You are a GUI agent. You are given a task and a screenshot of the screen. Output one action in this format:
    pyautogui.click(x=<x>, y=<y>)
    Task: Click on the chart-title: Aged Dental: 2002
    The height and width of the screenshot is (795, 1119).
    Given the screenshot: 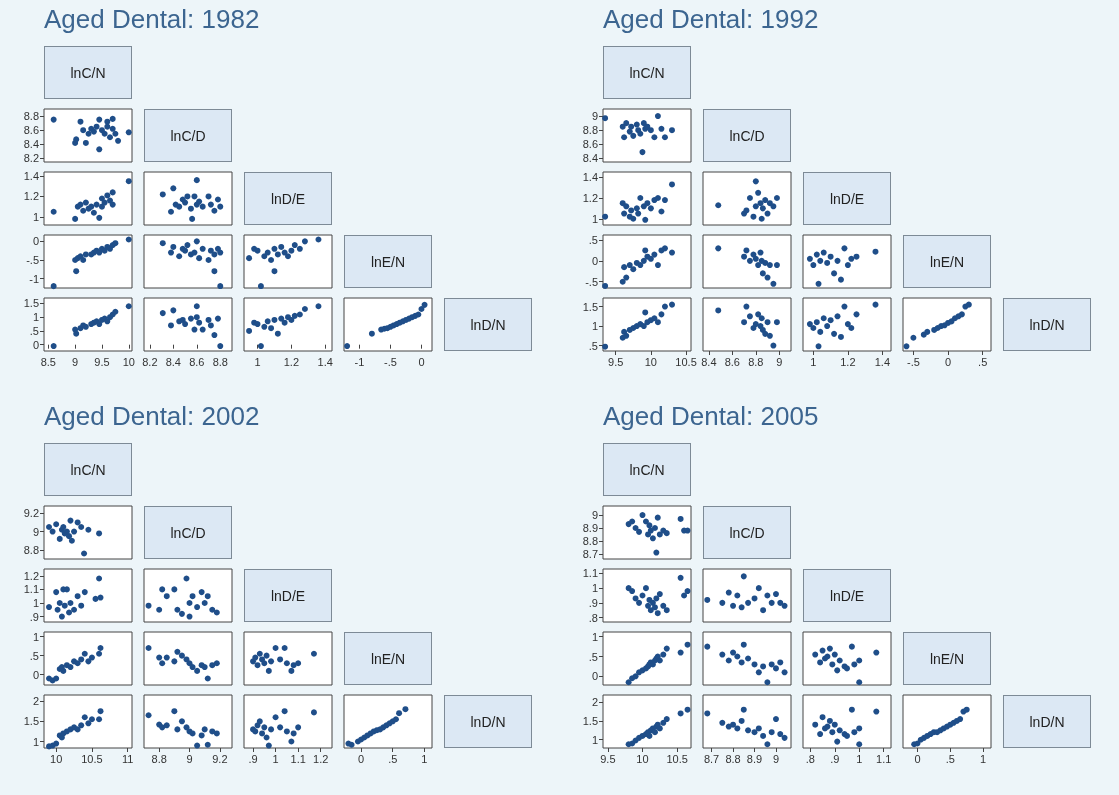 What is the action you would take?
    pyautogui.click(x=152, y=416)
    